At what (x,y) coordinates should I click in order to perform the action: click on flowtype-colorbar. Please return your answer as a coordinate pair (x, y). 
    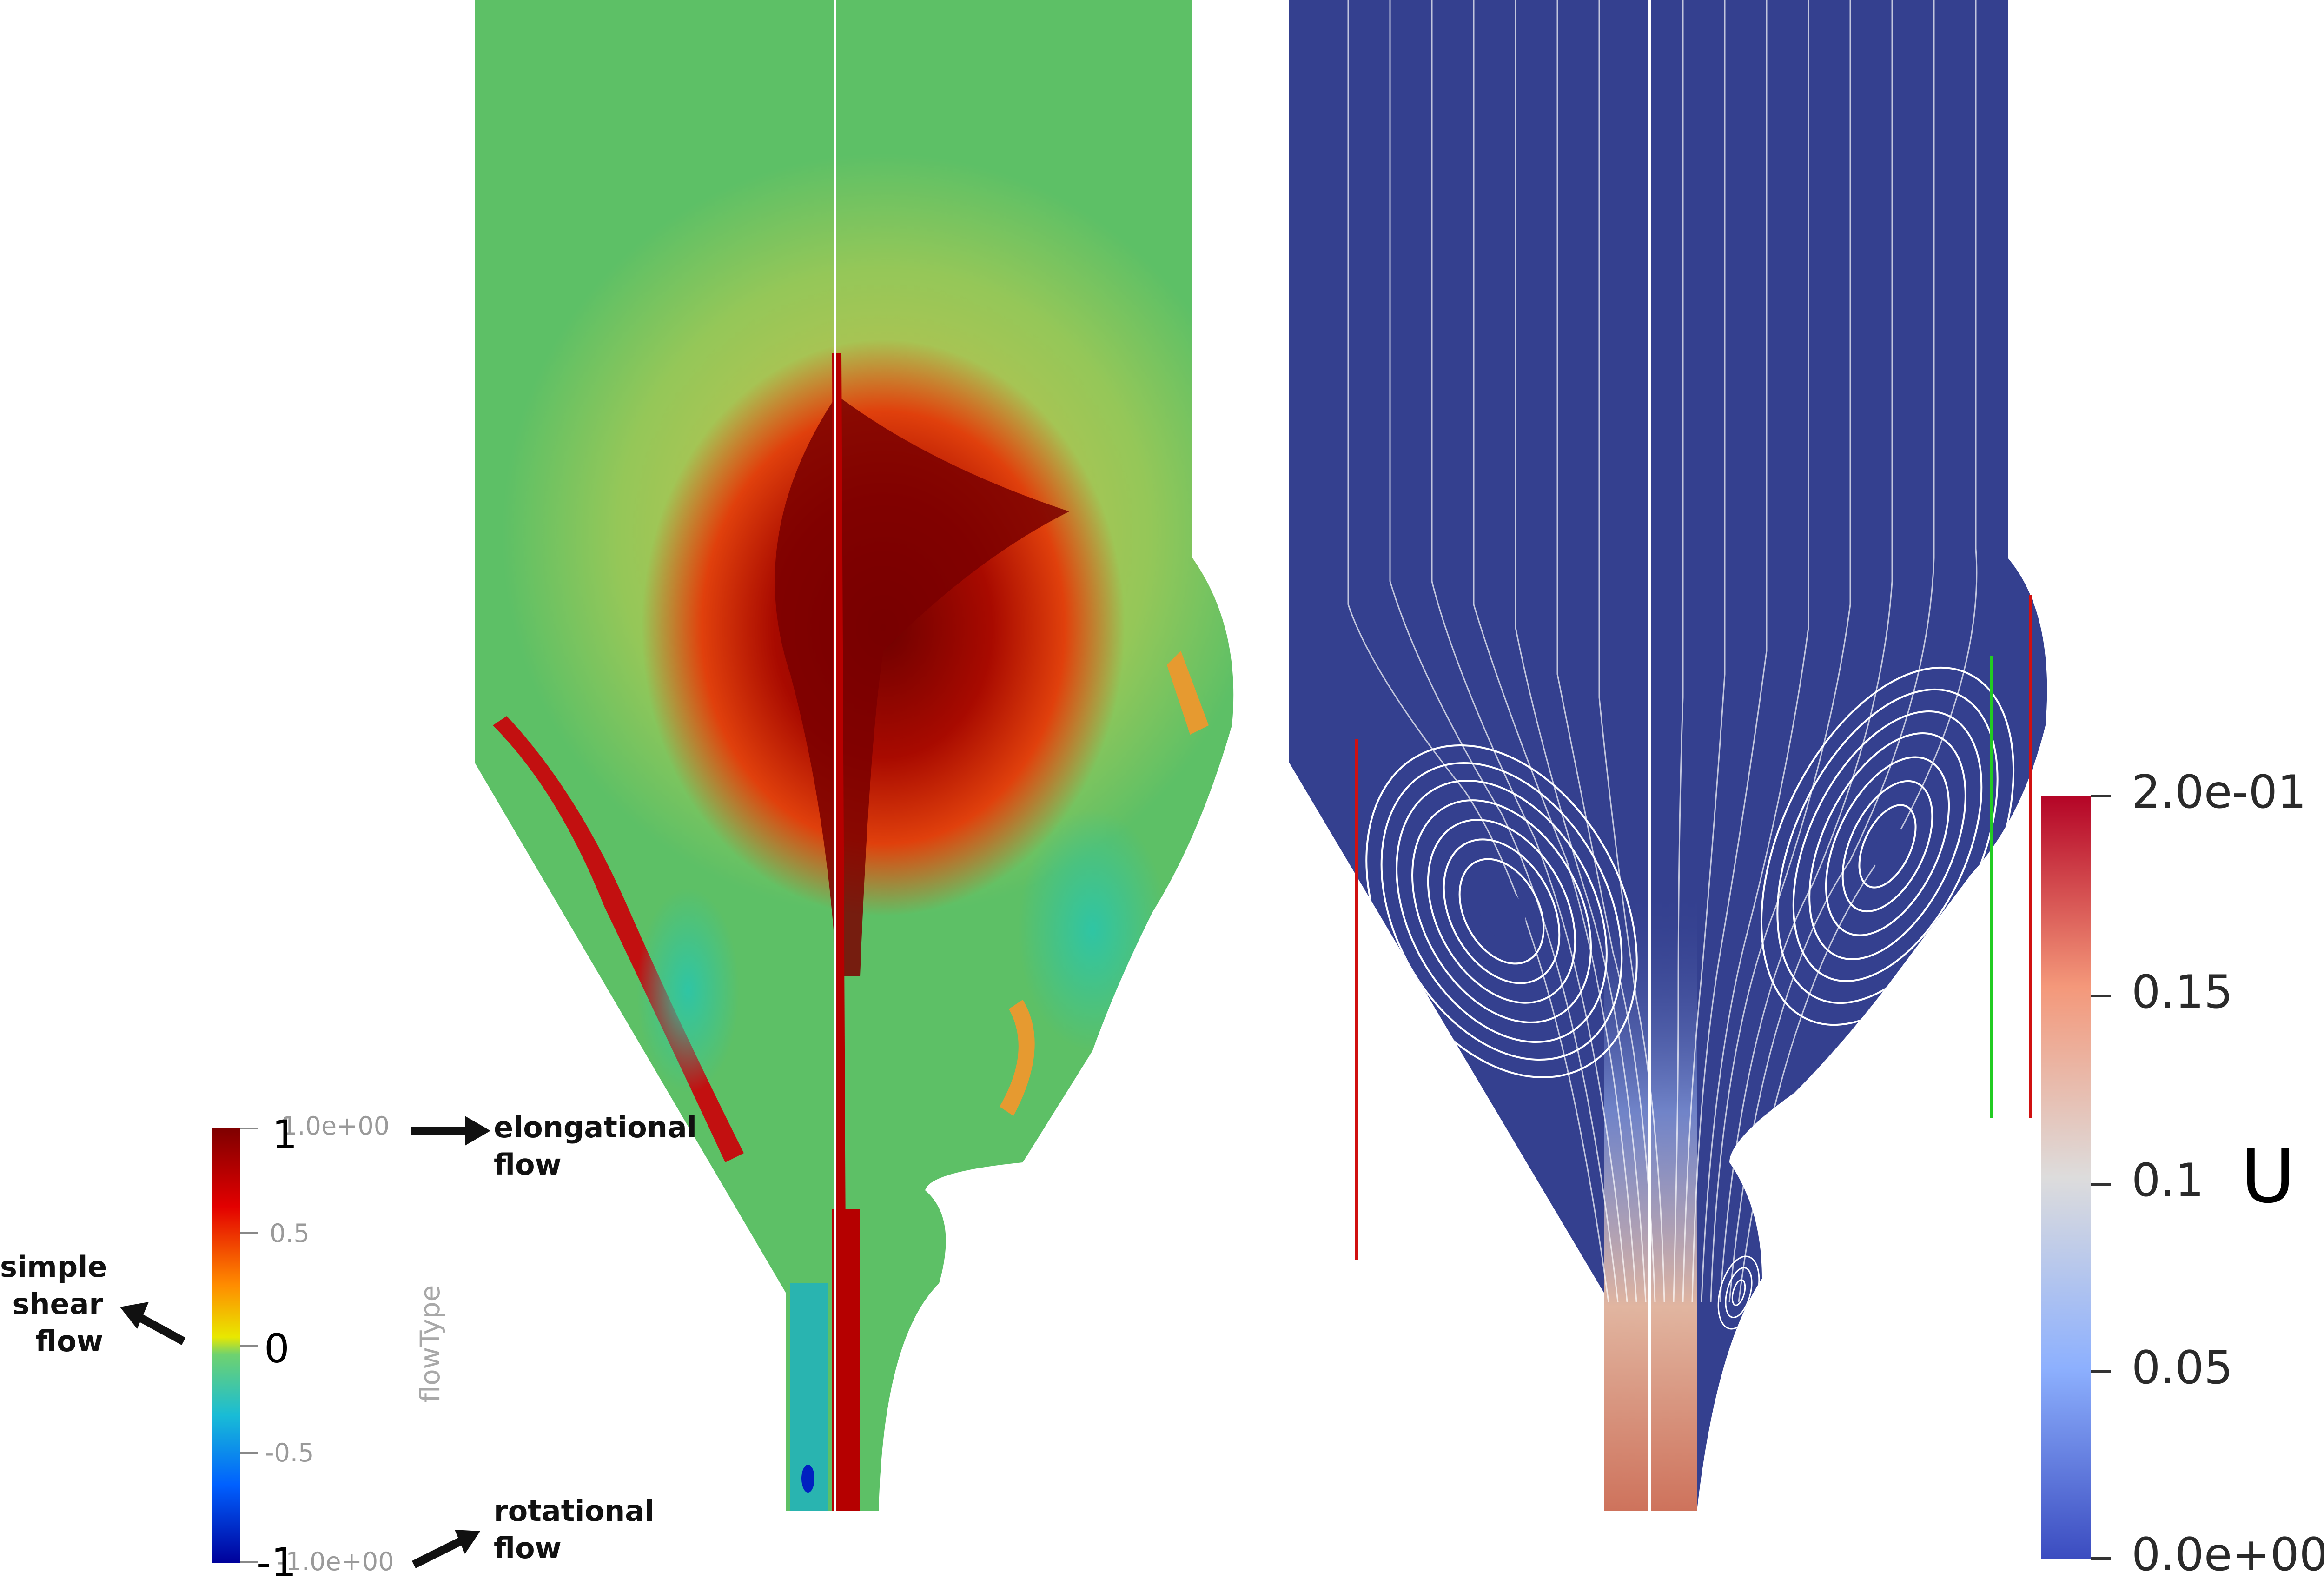
    Looking at the image, I should click on (235, 1346).